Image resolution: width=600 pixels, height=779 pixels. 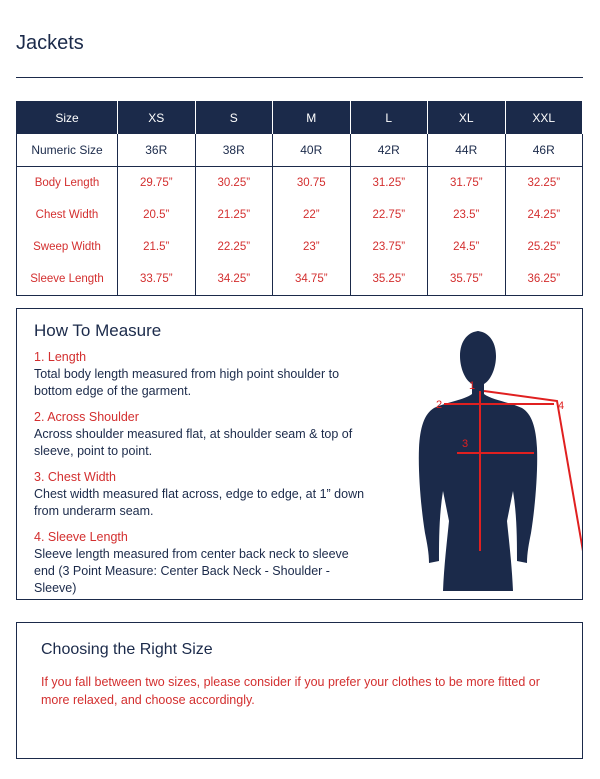 I want to click on table-cell: 23”, so click(x=311, y=247).